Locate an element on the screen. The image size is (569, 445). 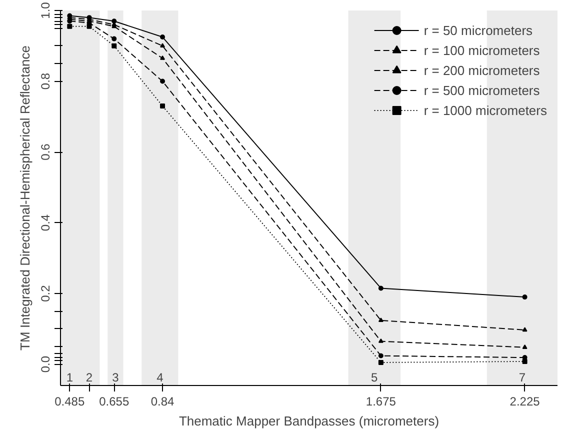
y-tick-label: 0.8 is located at coordinates (45, 81).